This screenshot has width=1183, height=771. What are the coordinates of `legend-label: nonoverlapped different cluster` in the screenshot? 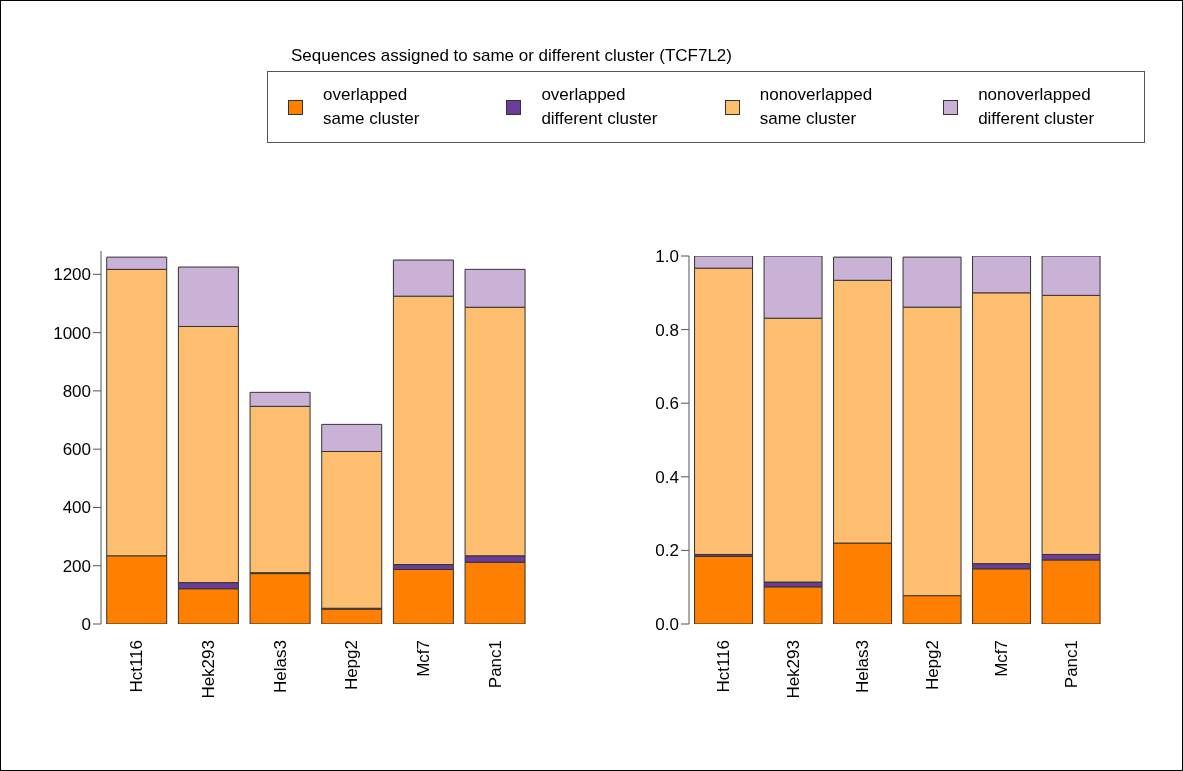 It's located at (1036, 107).